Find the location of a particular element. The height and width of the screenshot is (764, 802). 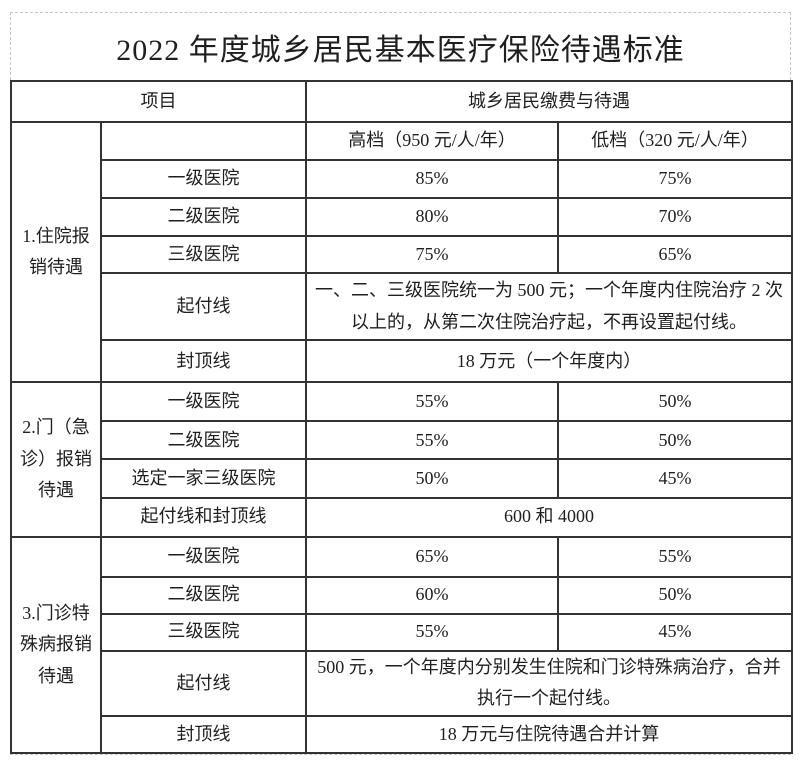

table-row: 二级医院 80% 70% is located at coordinates (402, 217).